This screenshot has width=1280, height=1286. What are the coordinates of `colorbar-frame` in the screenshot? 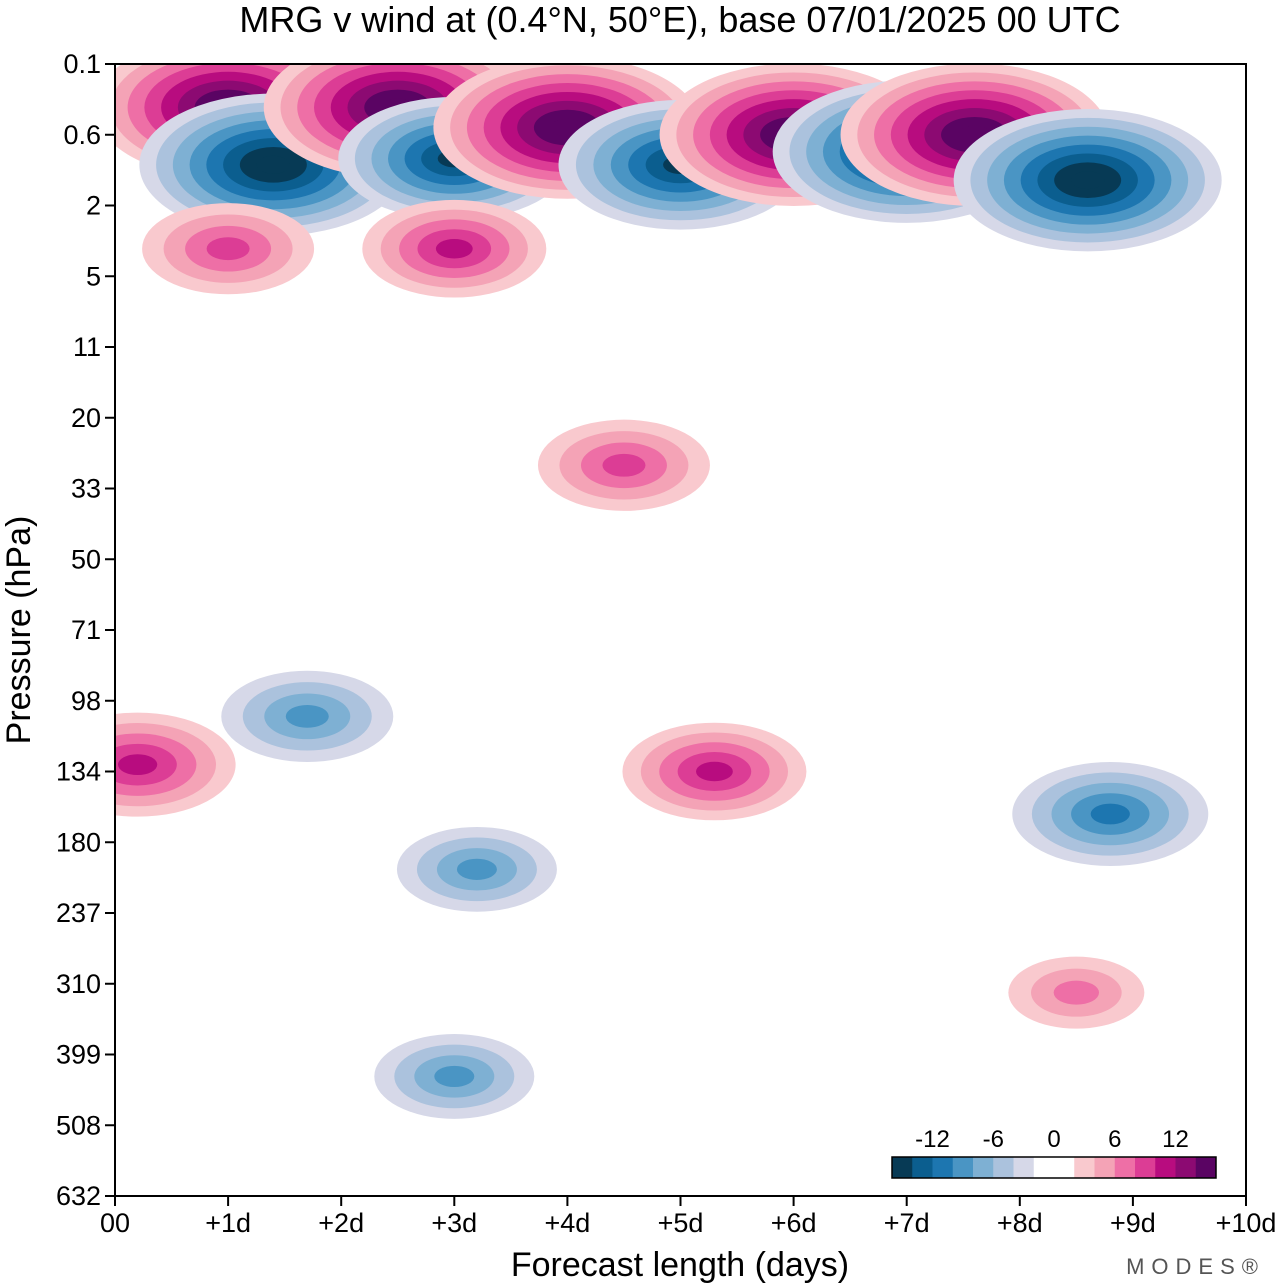 It's located at (1054, 1167).